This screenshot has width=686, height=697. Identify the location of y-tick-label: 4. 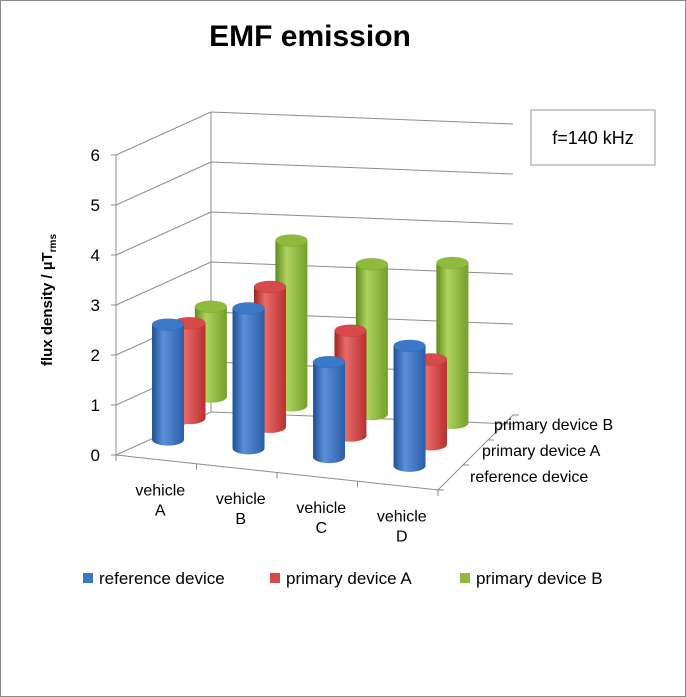
(95, 255).